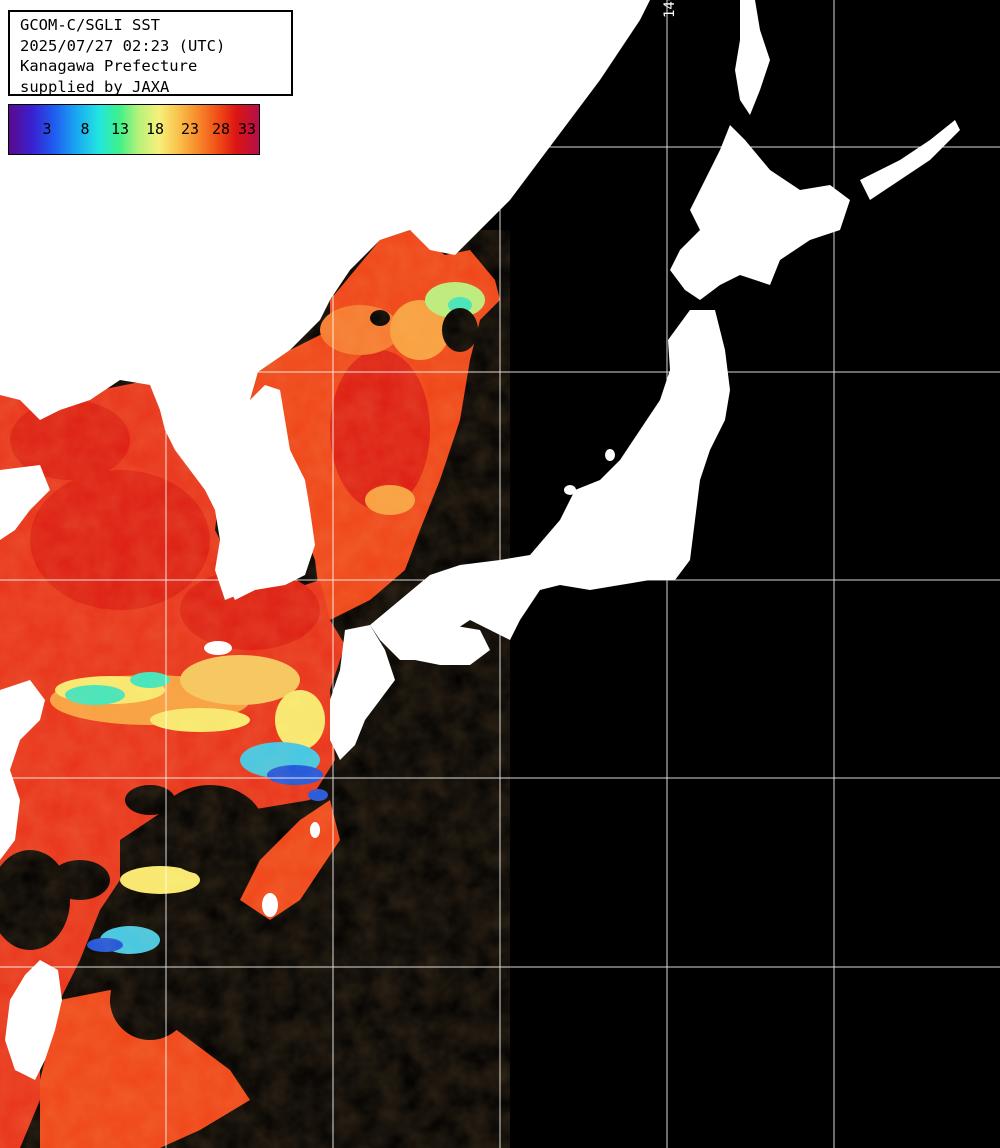 This screenshot has width=1000, height=1148. Describe the element at coordinates (550, 485) in the screenshot. I see `land-honshu` at that location.